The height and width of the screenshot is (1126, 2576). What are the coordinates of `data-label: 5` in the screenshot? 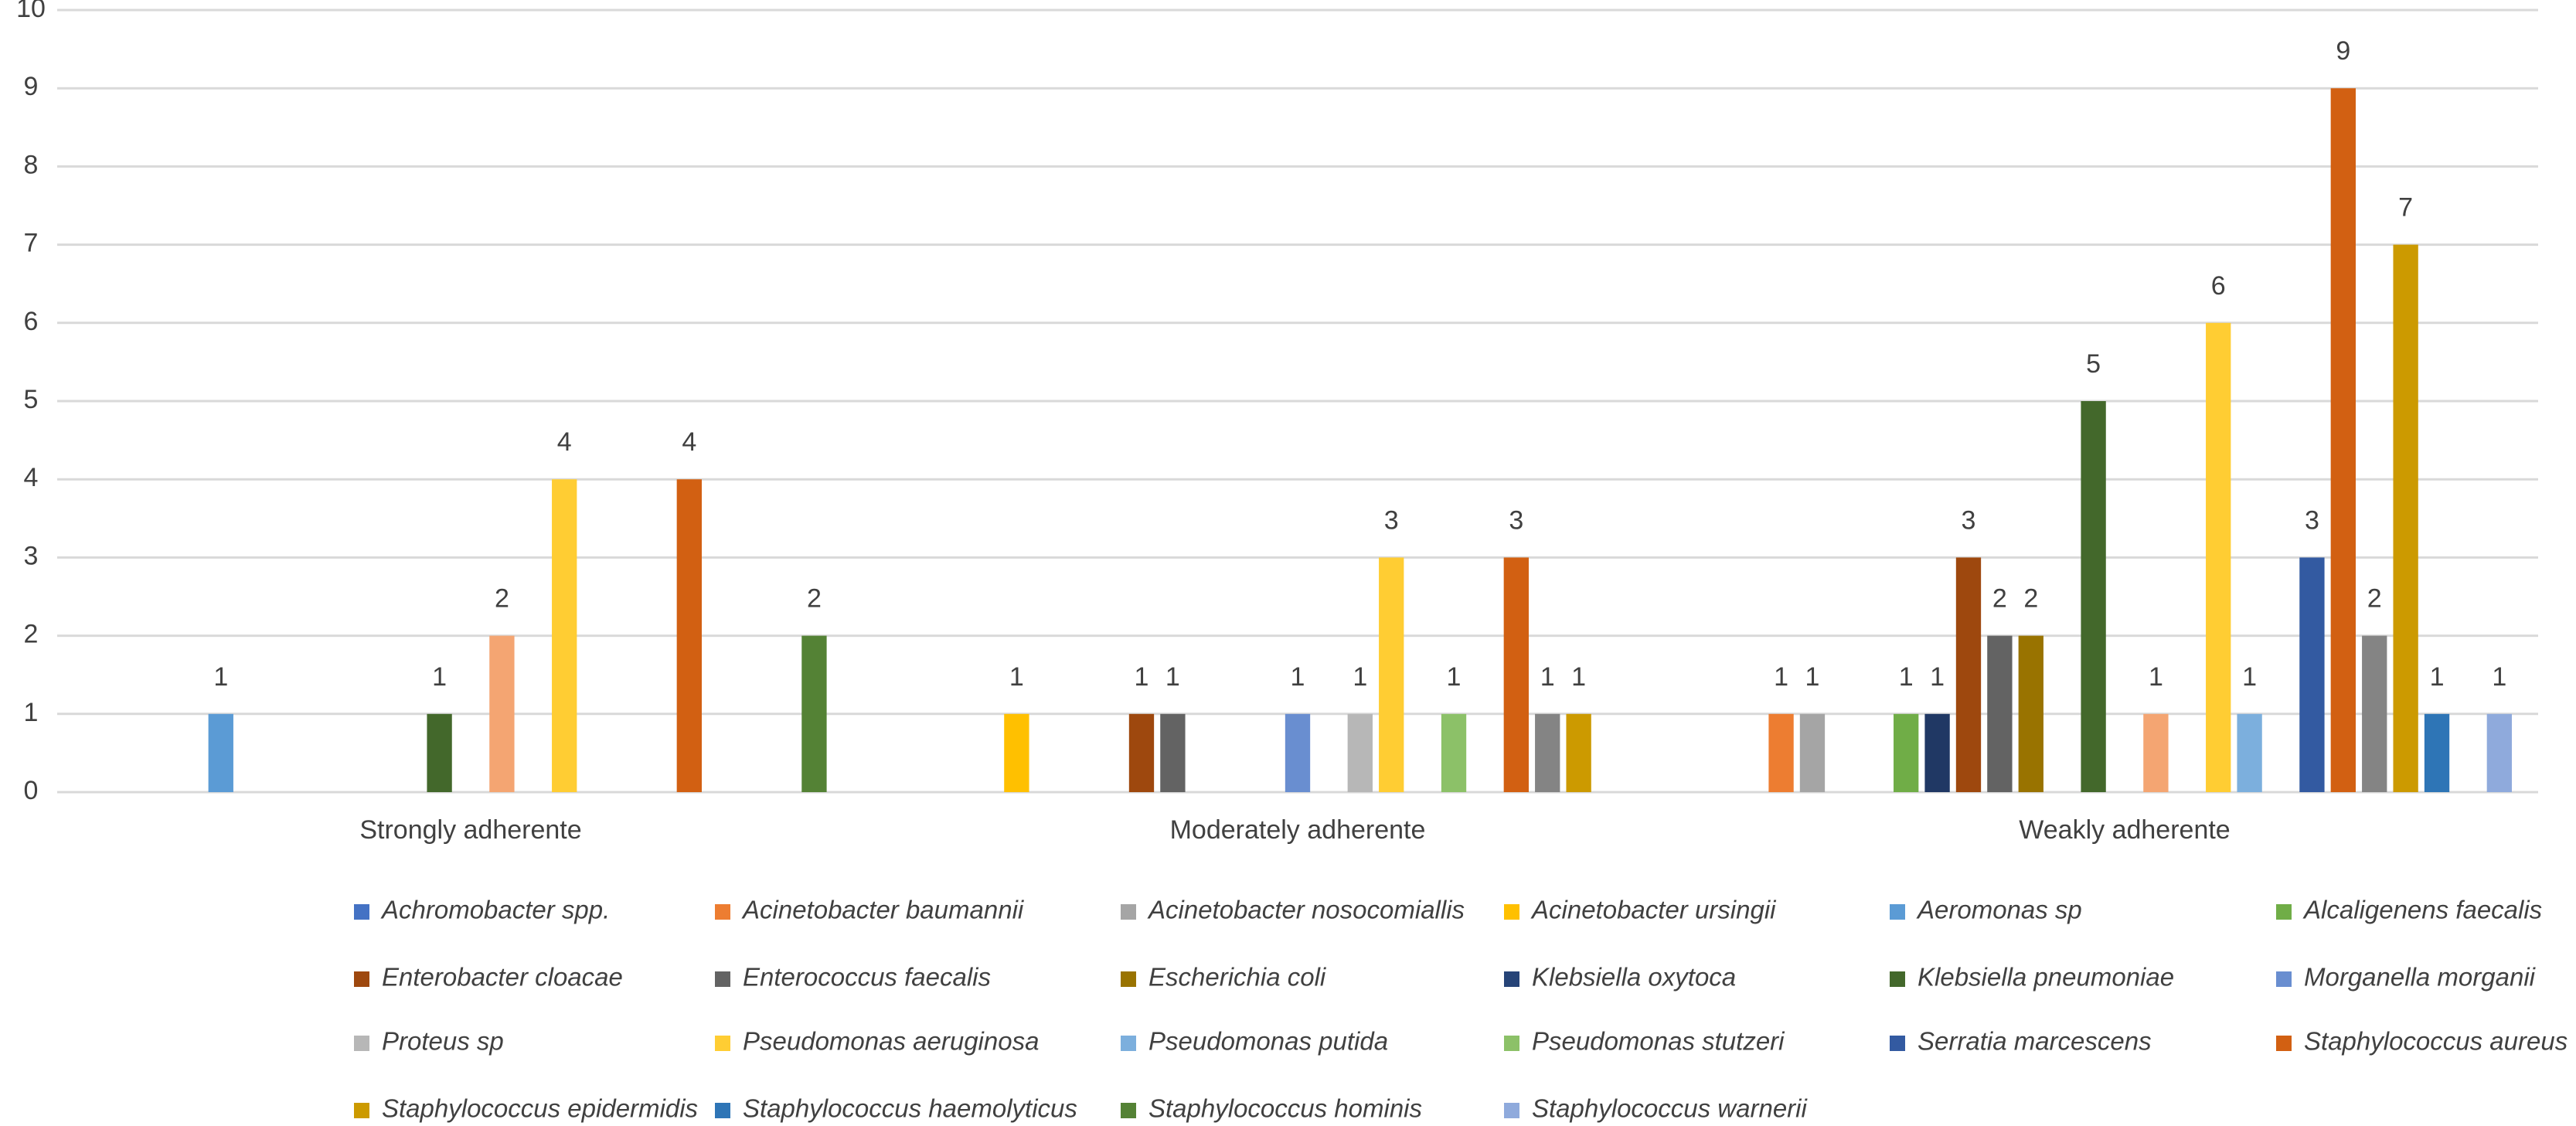 It's located at (2093, 364).